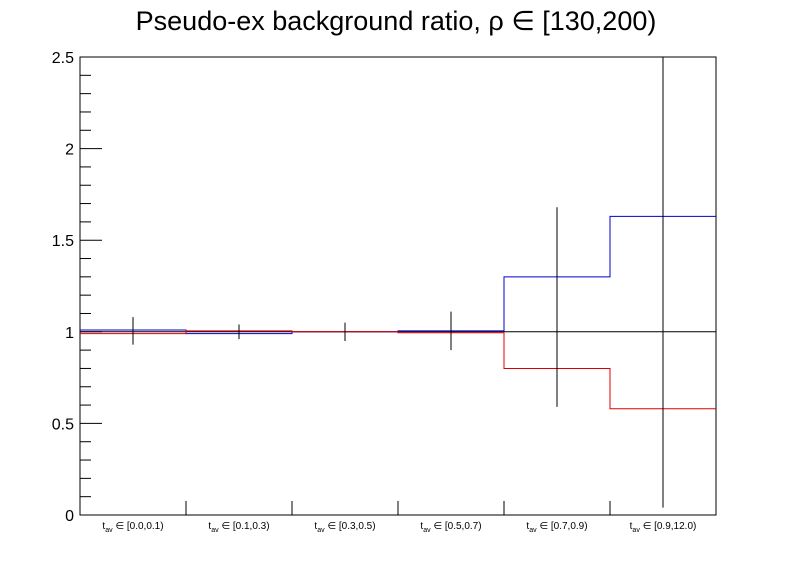  I want to click on series-2-step-line, so click(398, 370).